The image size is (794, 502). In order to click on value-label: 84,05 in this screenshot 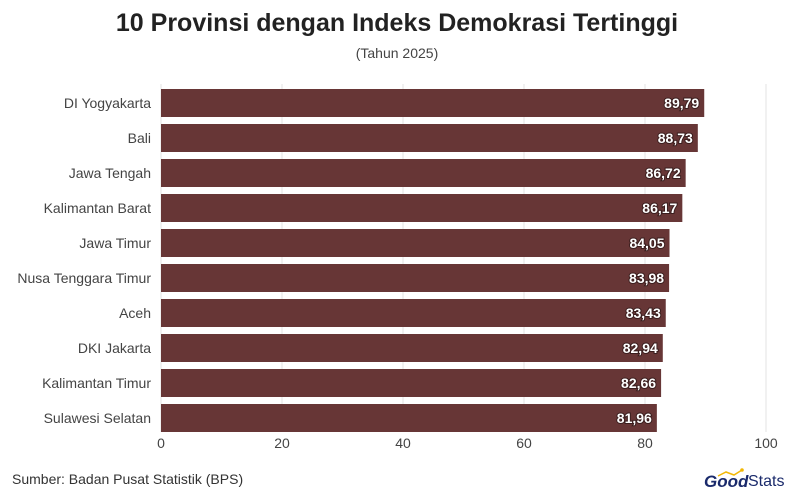, I will do `click(646, 243)`.